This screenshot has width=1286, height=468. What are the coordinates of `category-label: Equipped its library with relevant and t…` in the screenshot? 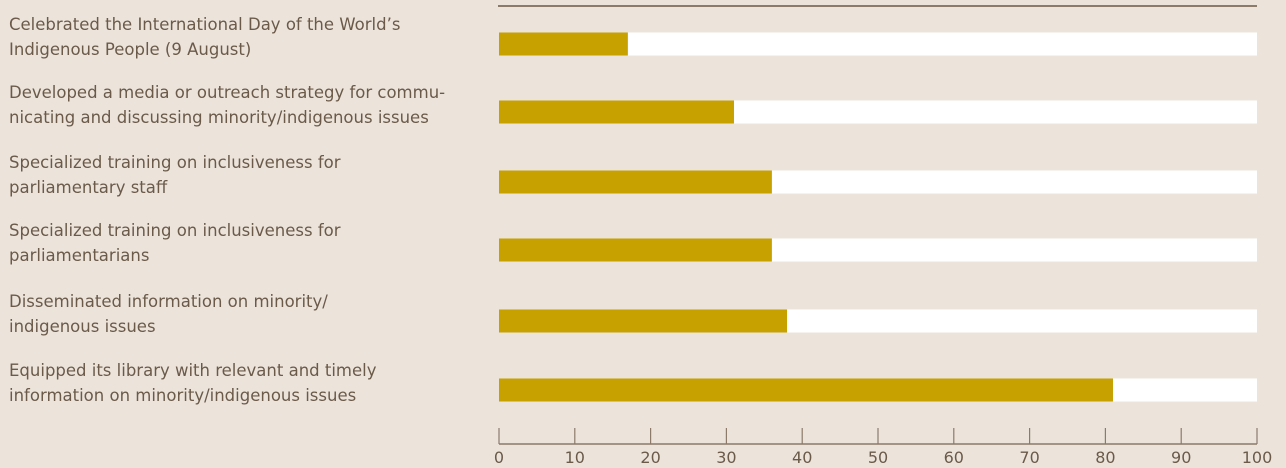 It's located at (244, 383).